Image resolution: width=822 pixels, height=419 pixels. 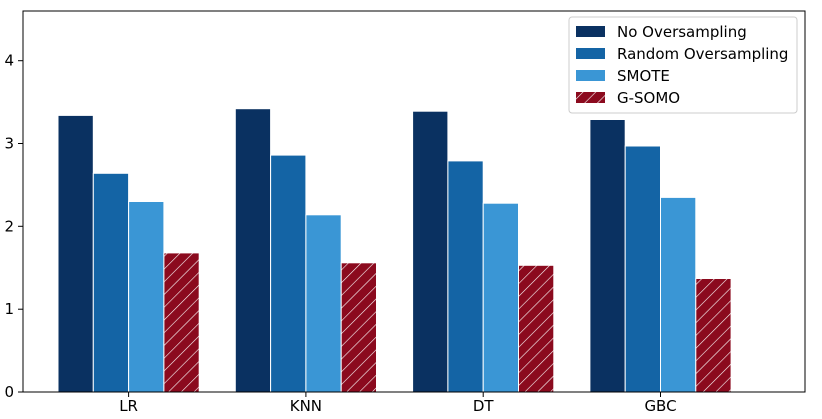 What do you see at coordinates (682, 32) in the screenshot?
I see `legend-label-no-oversampling: No Oversampling` at bounding box center [682, 32].